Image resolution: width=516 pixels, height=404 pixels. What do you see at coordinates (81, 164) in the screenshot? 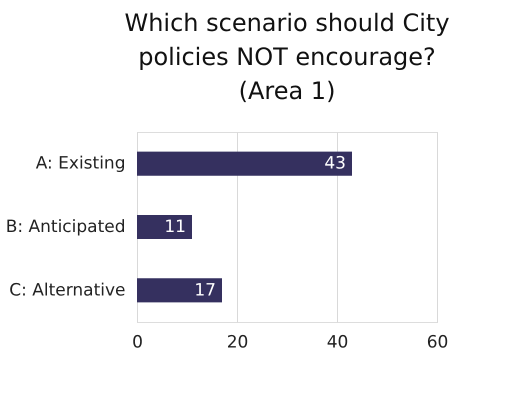
I see `y-tick-label: A: Existing` at bounding box center [81, 164].